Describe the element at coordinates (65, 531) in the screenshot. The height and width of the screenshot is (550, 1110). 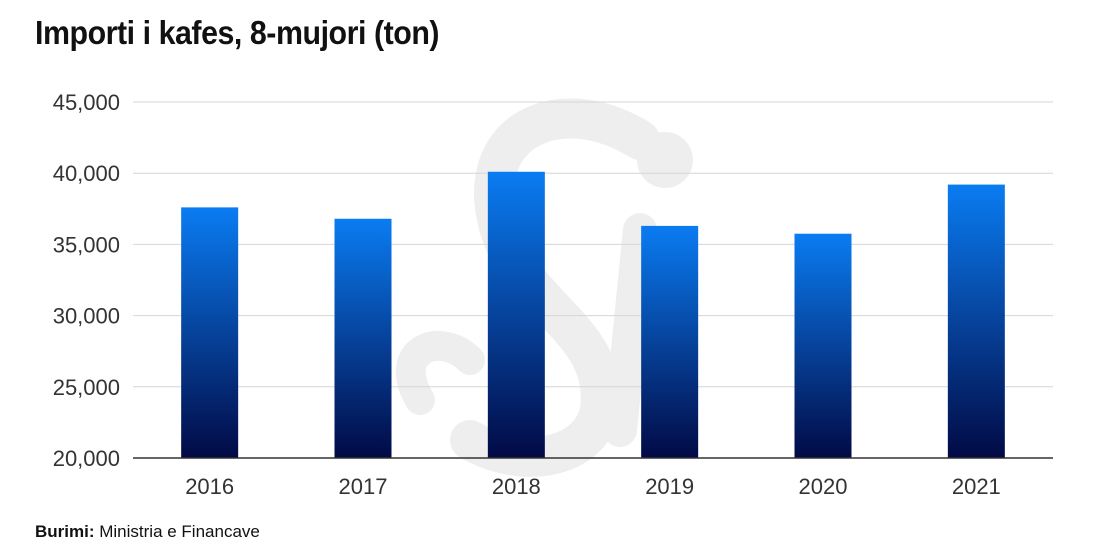
I see `source-label: Burimi:` at that location.